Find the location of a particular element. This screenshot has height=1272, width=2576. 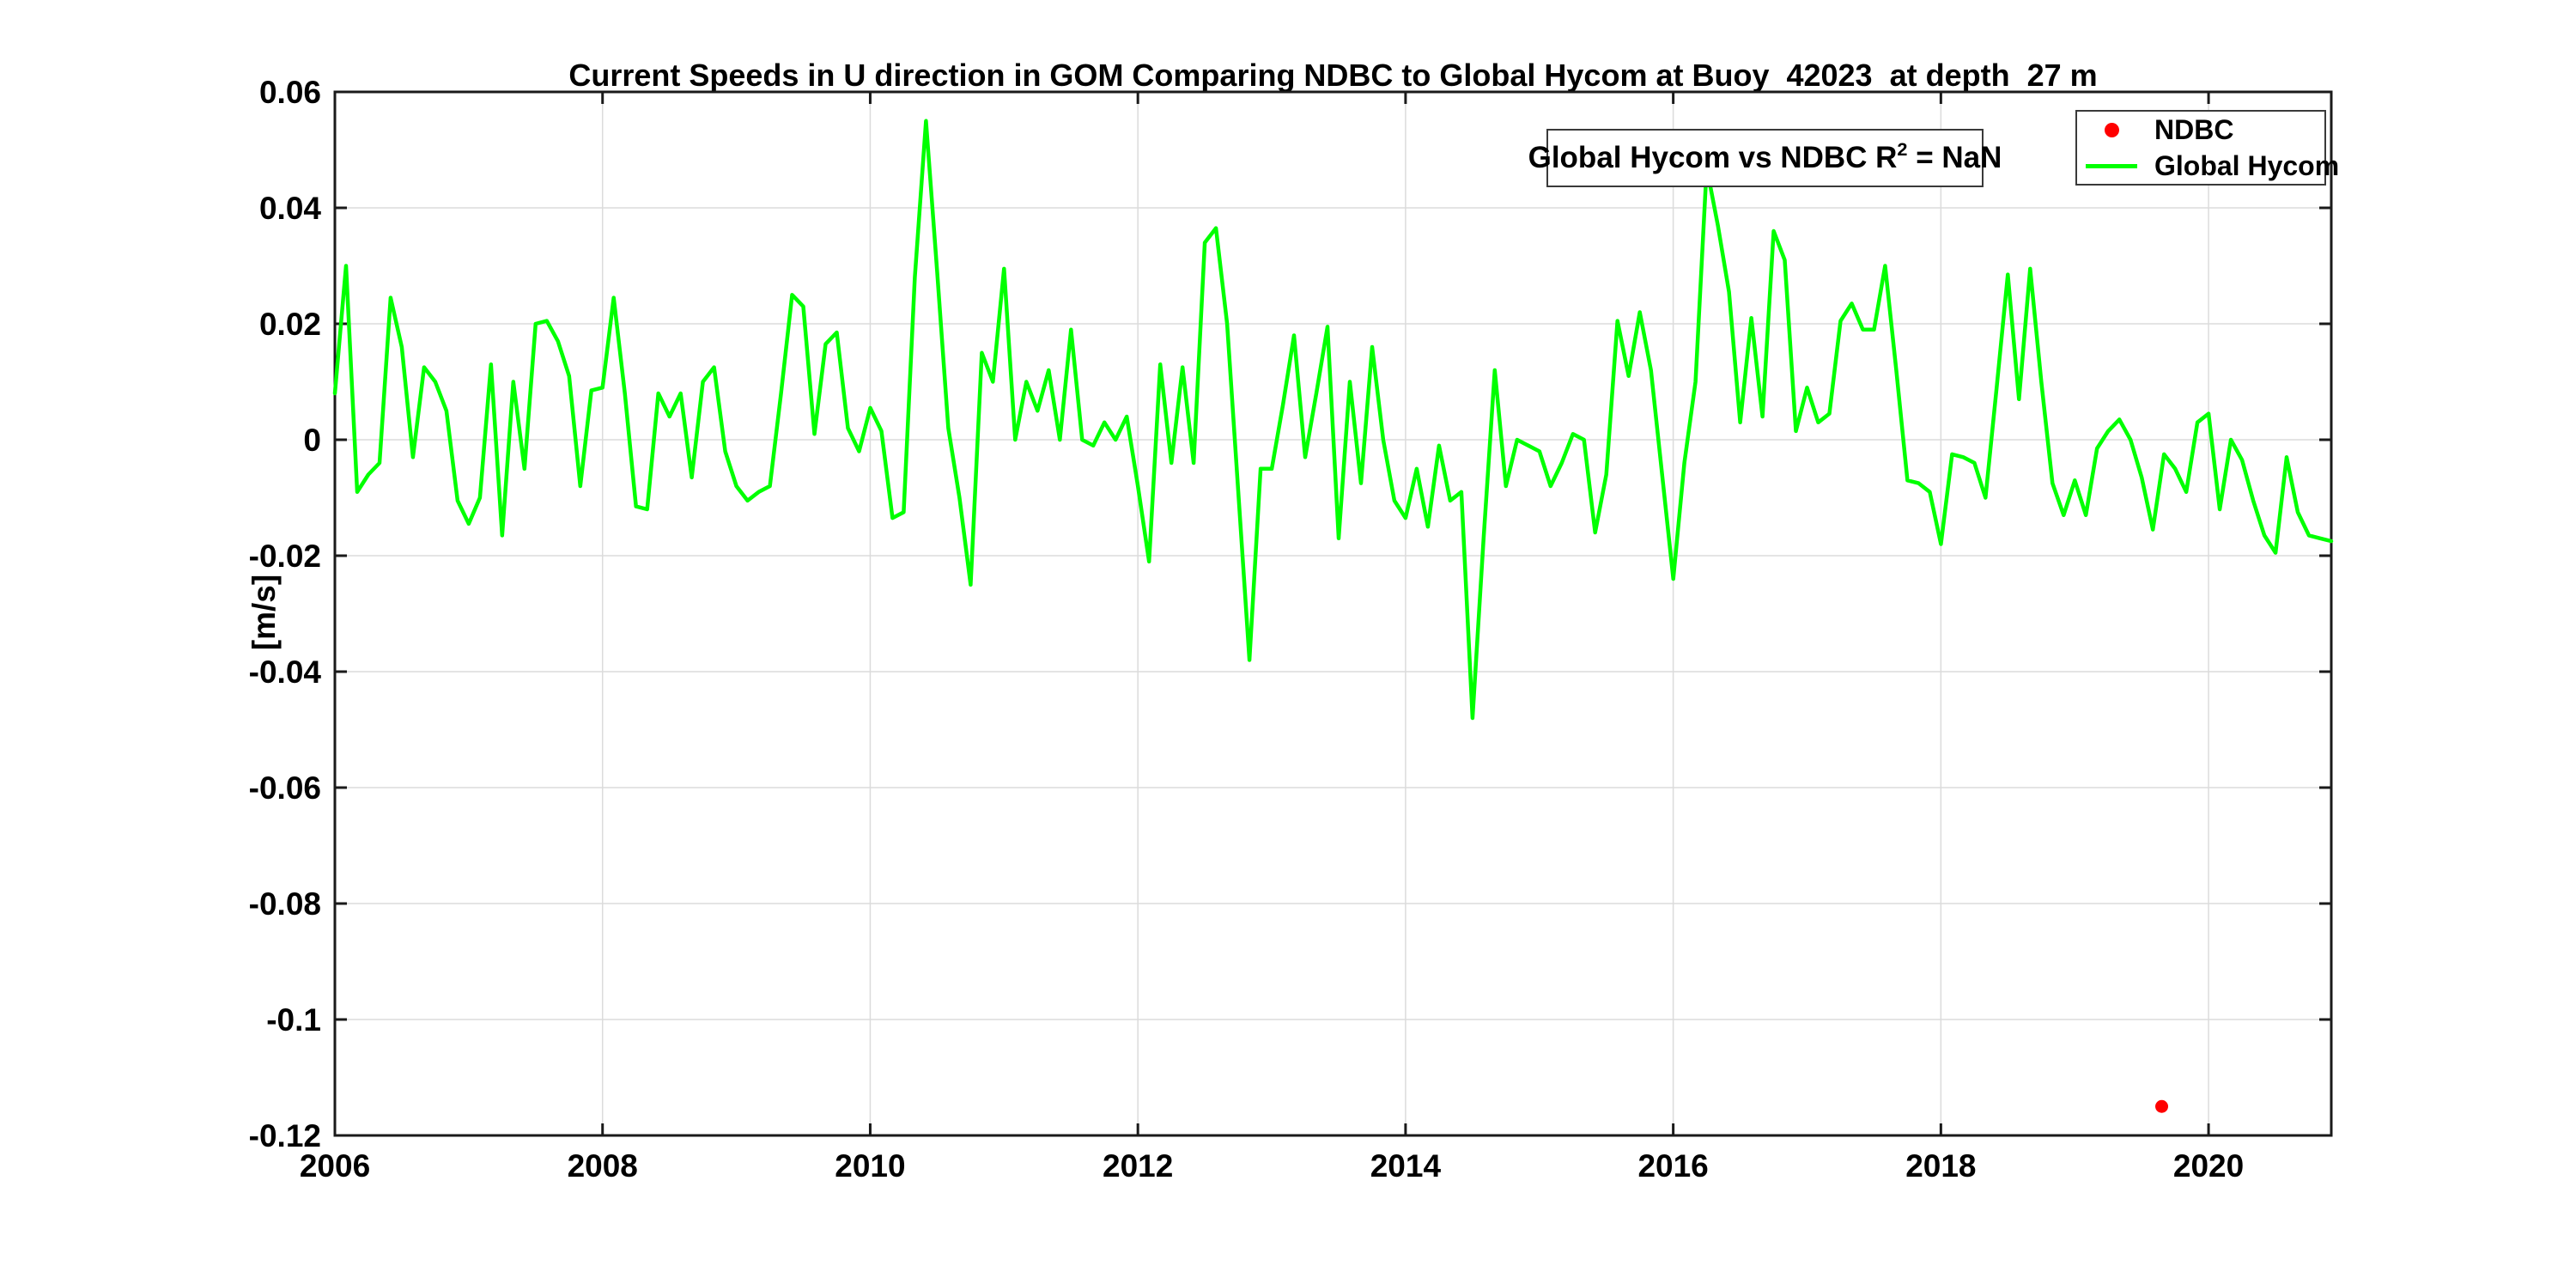

y-tick-label: -0.1 is located at coordinates (293, 1020).